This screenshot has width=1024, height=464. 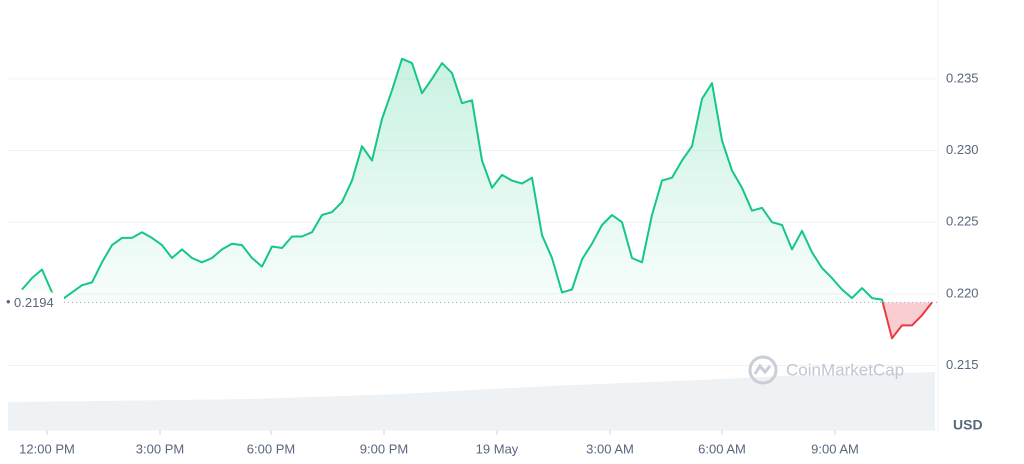 I want to click on y-tick-label: 0.230, so click(x=962, y=149).